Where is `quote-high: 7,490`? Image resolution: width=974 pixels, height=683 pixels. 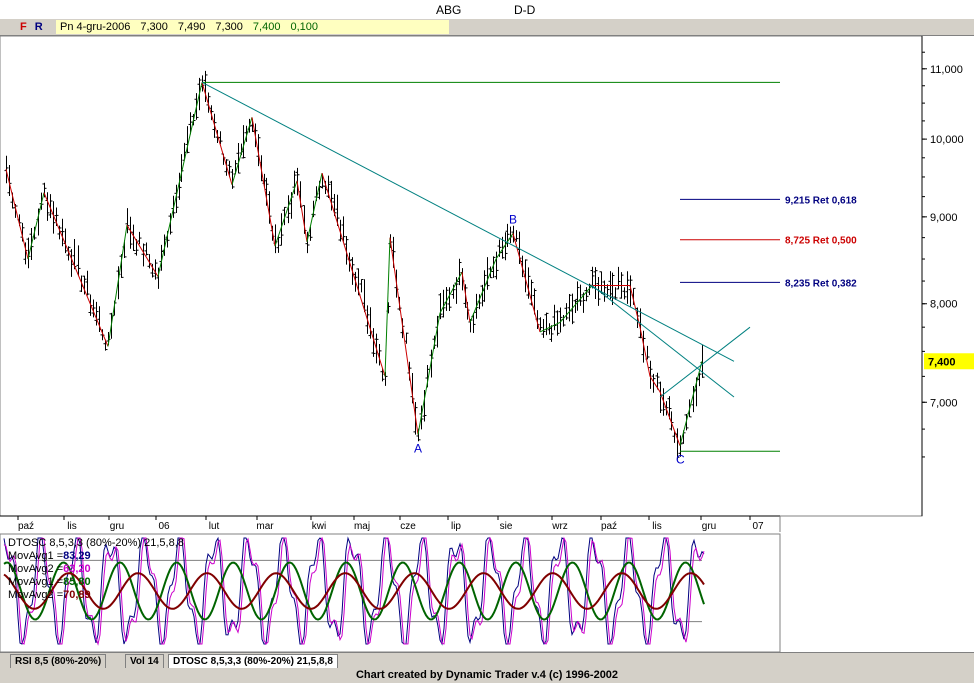 quote-high: 7,490 is located at coordinates (191, 27).